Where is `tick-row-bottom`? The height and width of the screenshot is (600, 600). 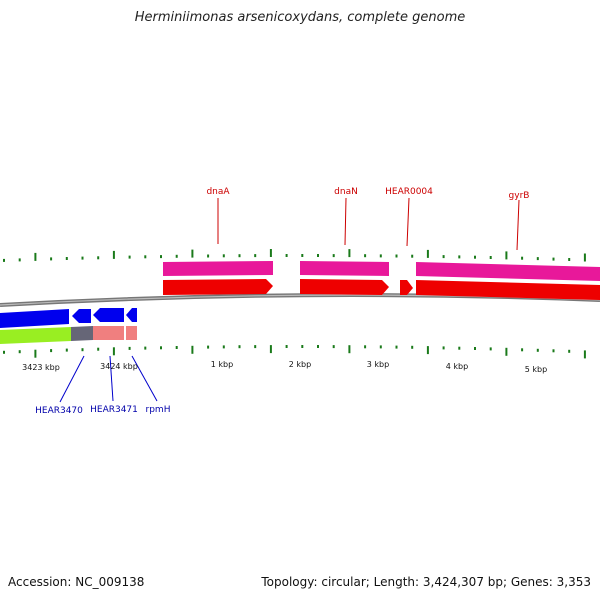 tick-row-bottom is located at coordinates (294, 352).